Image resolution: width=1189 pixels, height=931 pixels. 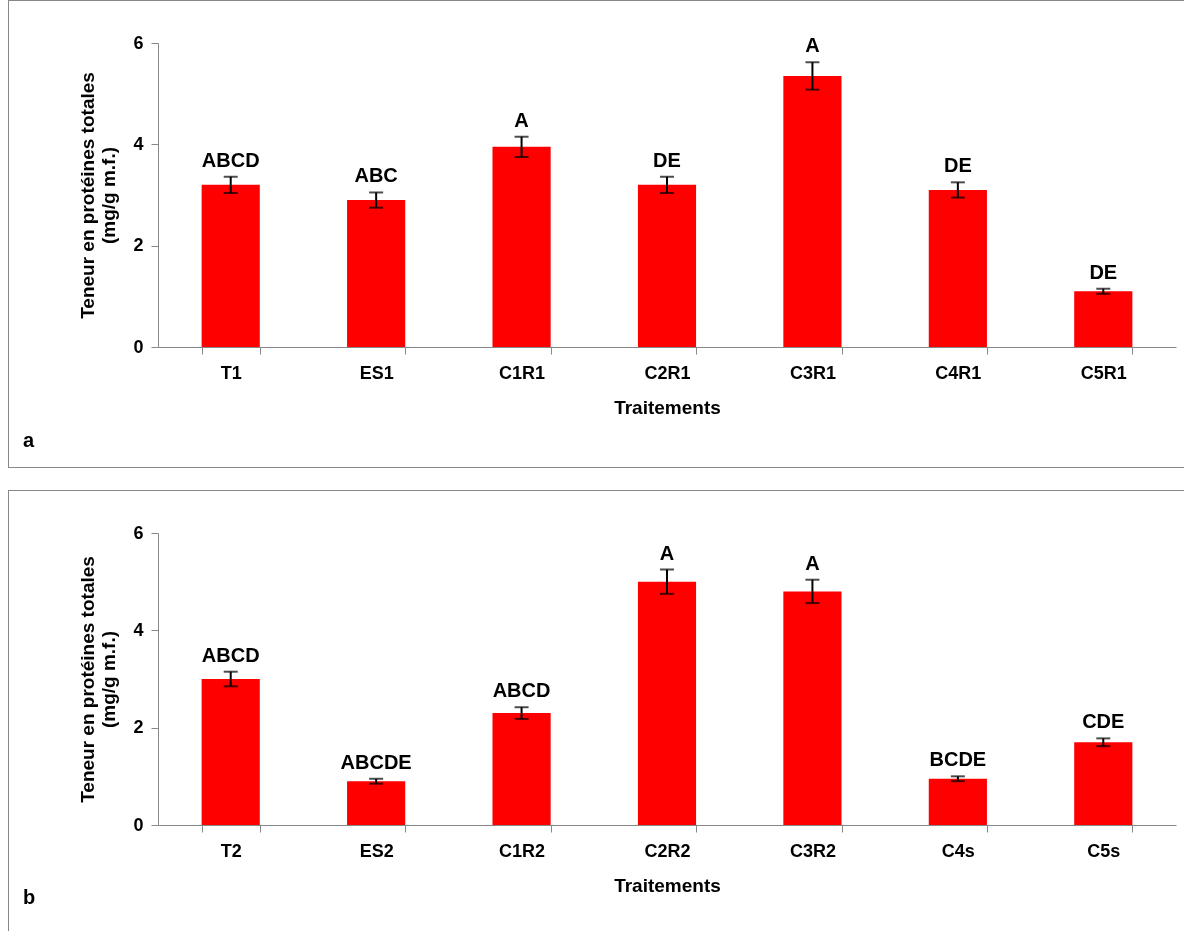 I want to click on x-tick-label: C3R1, so click(x=812, y=372).